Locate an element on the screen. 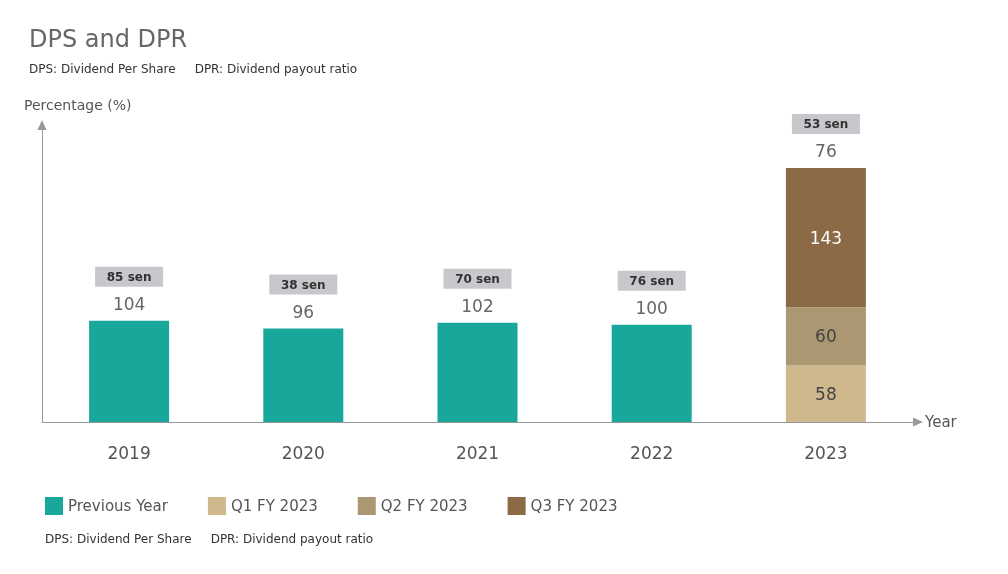  annotation: 70 sen is located at coordinates (477, 278).